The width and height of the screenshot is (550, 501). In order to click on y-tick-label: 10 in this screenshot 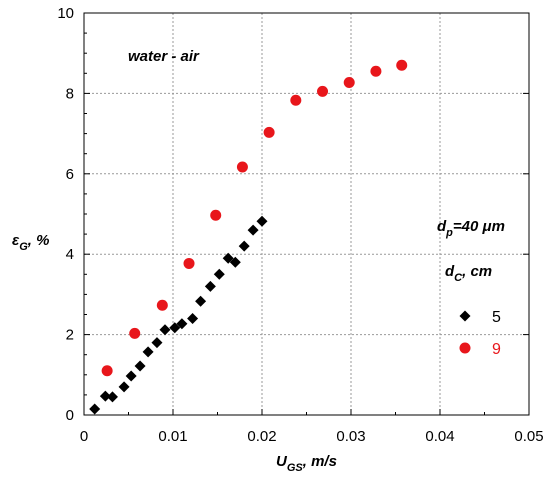, I will do `click(65, 13)`.